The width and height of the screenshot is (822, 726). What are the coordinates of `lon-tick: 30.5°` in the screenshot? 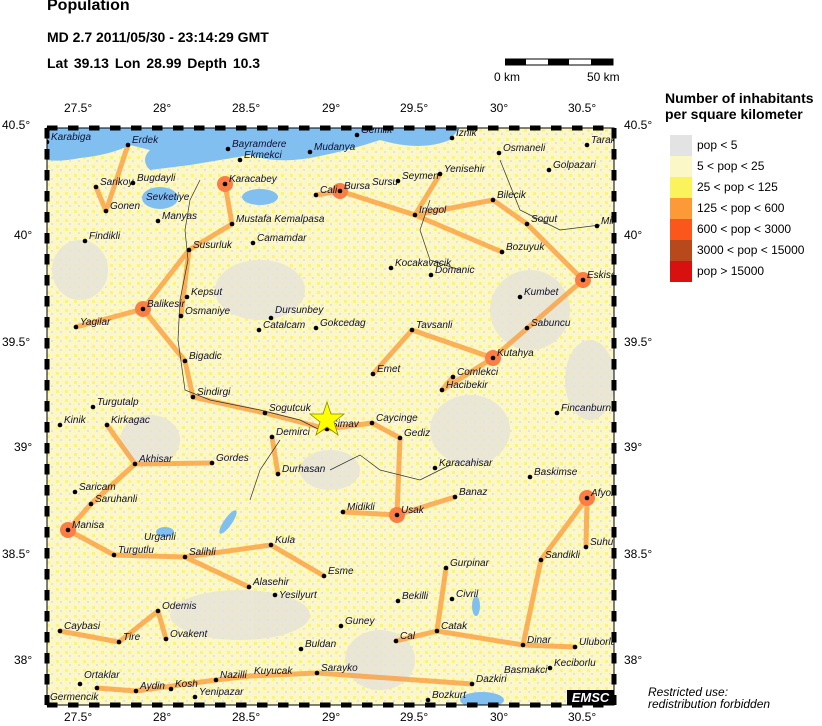 It's located at (582, 717).